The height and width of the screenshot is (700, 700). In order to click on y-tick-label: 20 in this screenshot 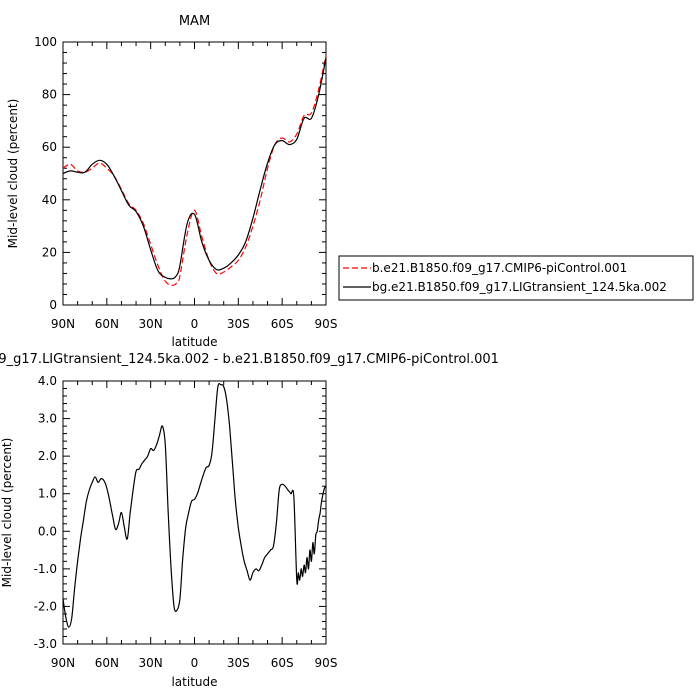, I will do `click(49, 252)`.